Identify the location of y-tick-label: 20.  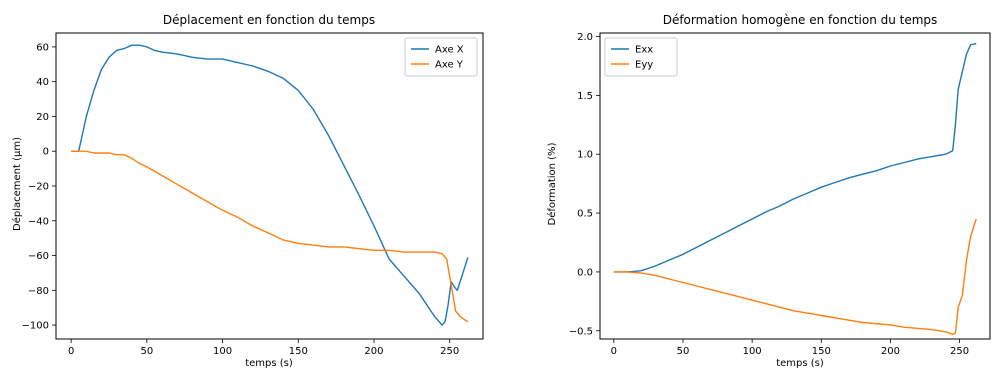
(42, 117).